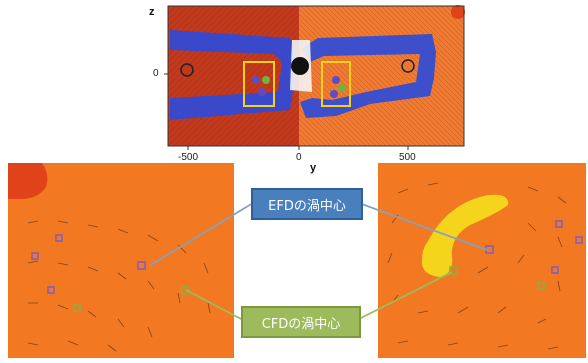 The width and height of the screenshot is (588, 363). I want to click on cfd-marker-main-right, so click(453, 270).